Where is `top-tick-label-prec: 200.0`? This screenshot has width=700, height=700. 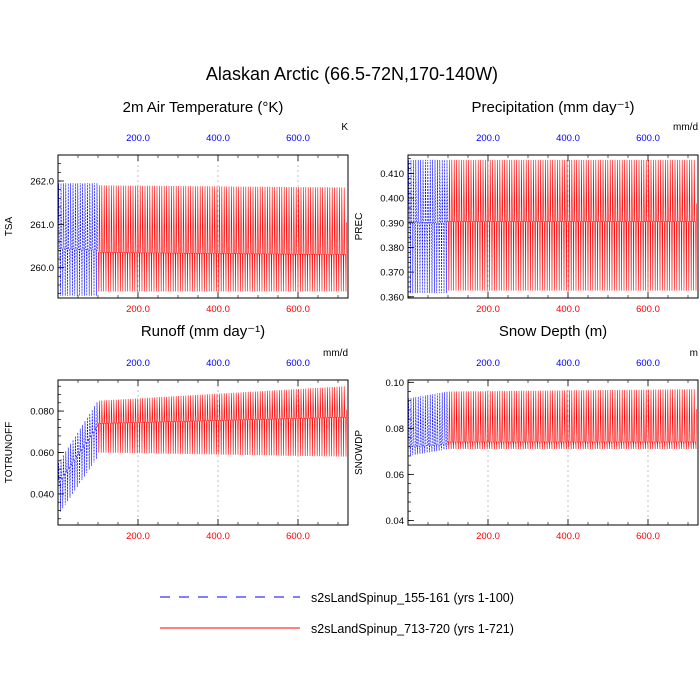
top-tick-label-prec: 200.0 is located at coordinates (488, 138).